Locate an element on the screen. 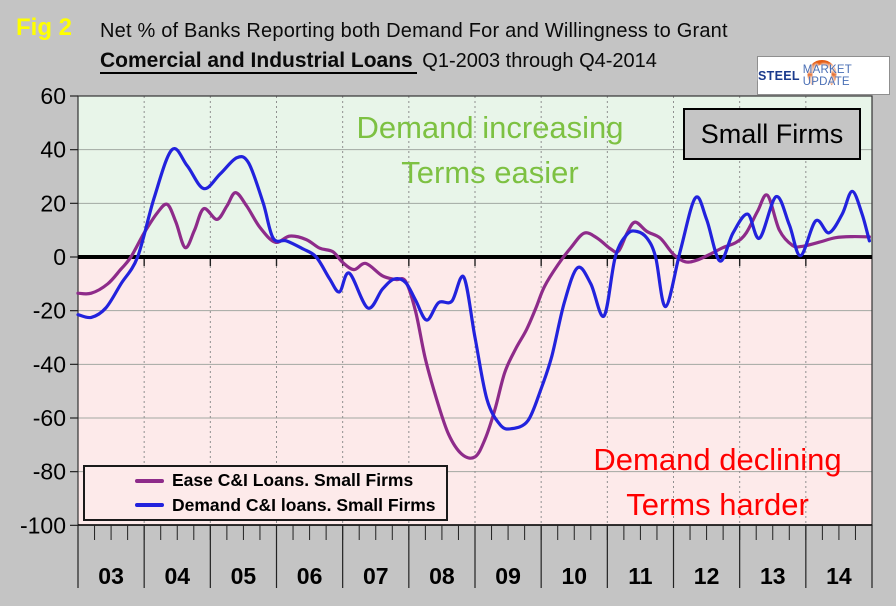  legend-demand-label: Demand C&I loans. Small Firms is located at coordinates (304, 504).